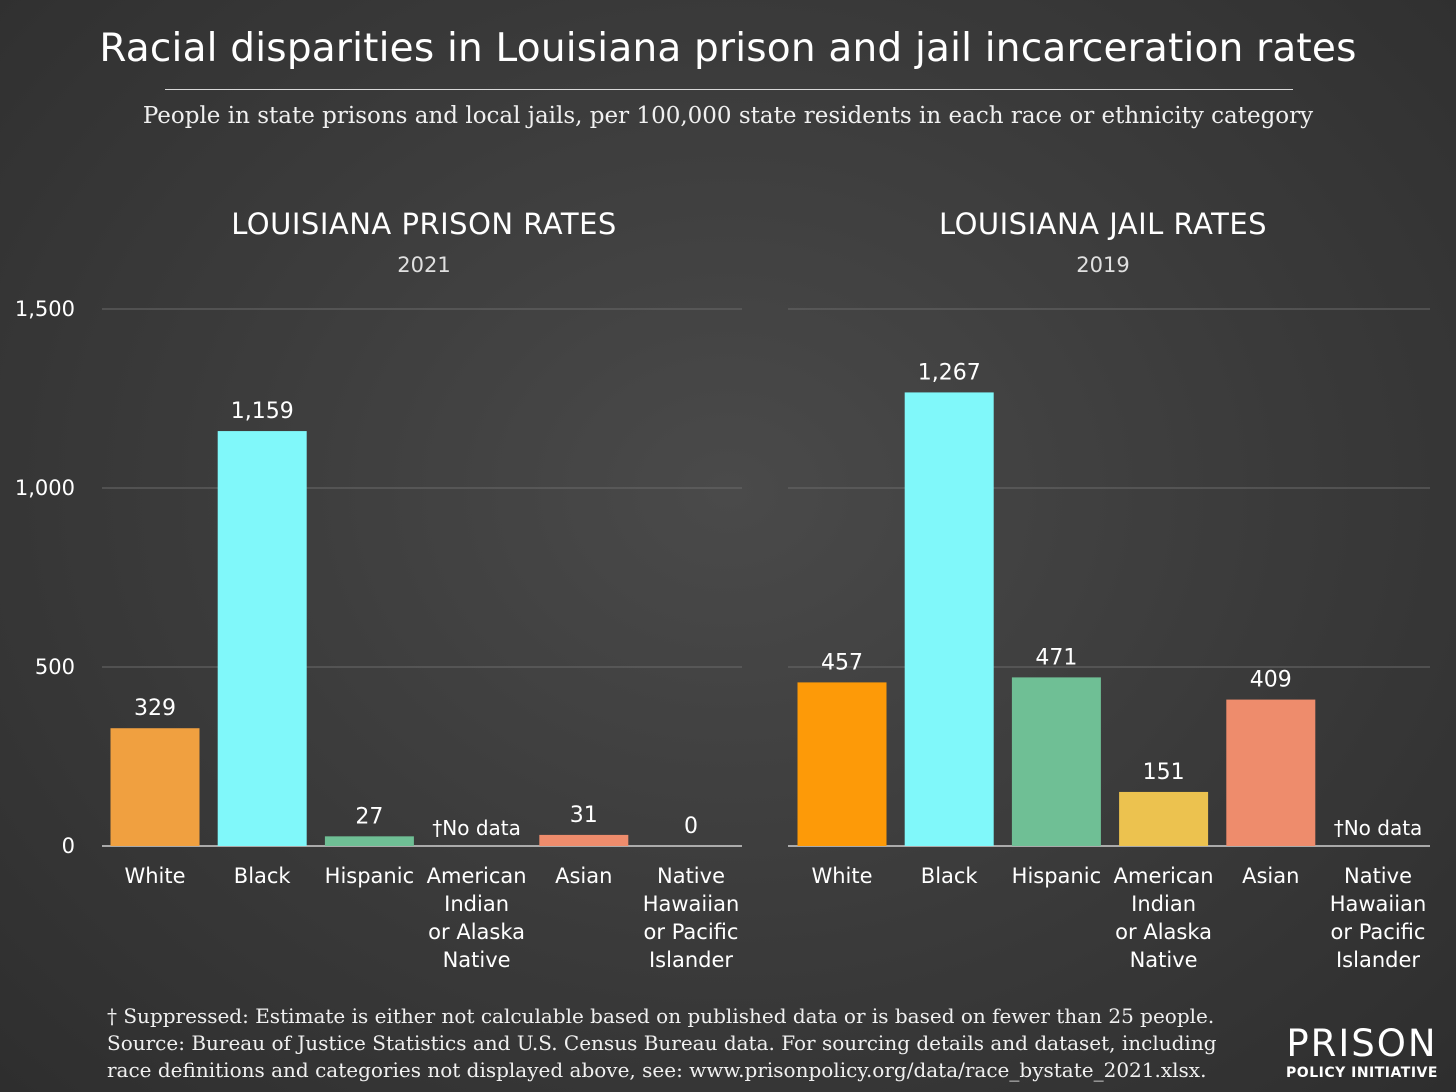  Describe the element at coordinates (729, 89) in the screenshot. I see `title-divider` at that location.